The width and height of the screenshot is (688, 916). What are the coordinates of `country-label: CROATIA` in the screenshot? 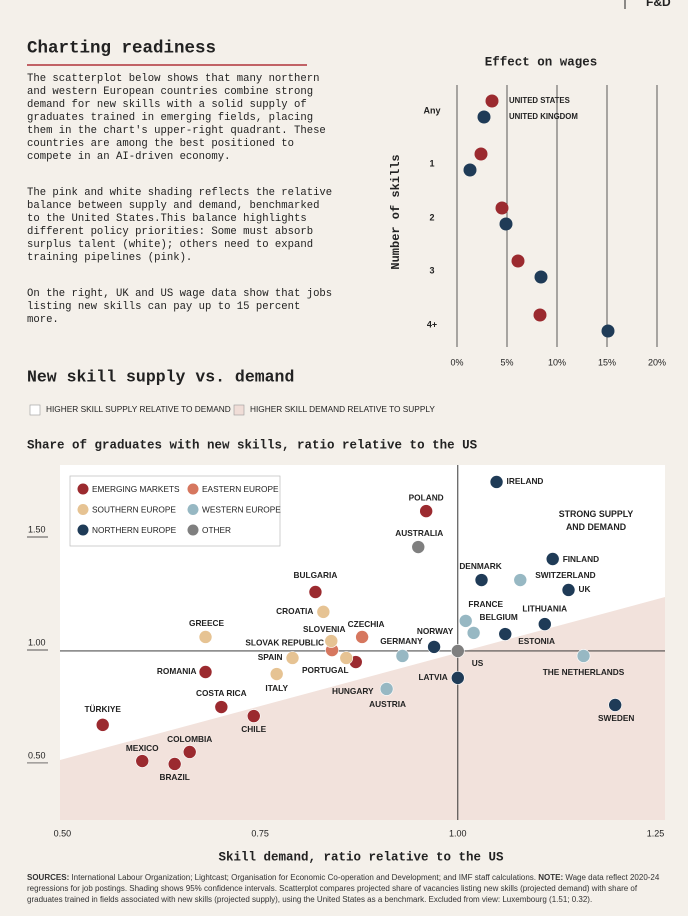 It's located at (294, 611).